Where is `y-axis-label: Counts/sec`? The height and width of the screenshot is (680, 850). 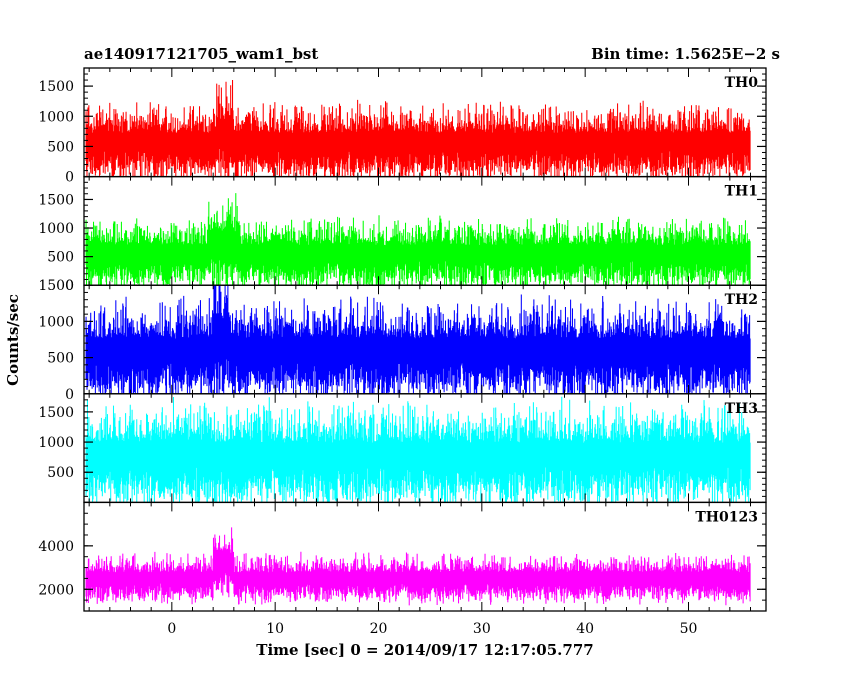 y-axis-label: Counts/sec is located at coordinates (13, 340).